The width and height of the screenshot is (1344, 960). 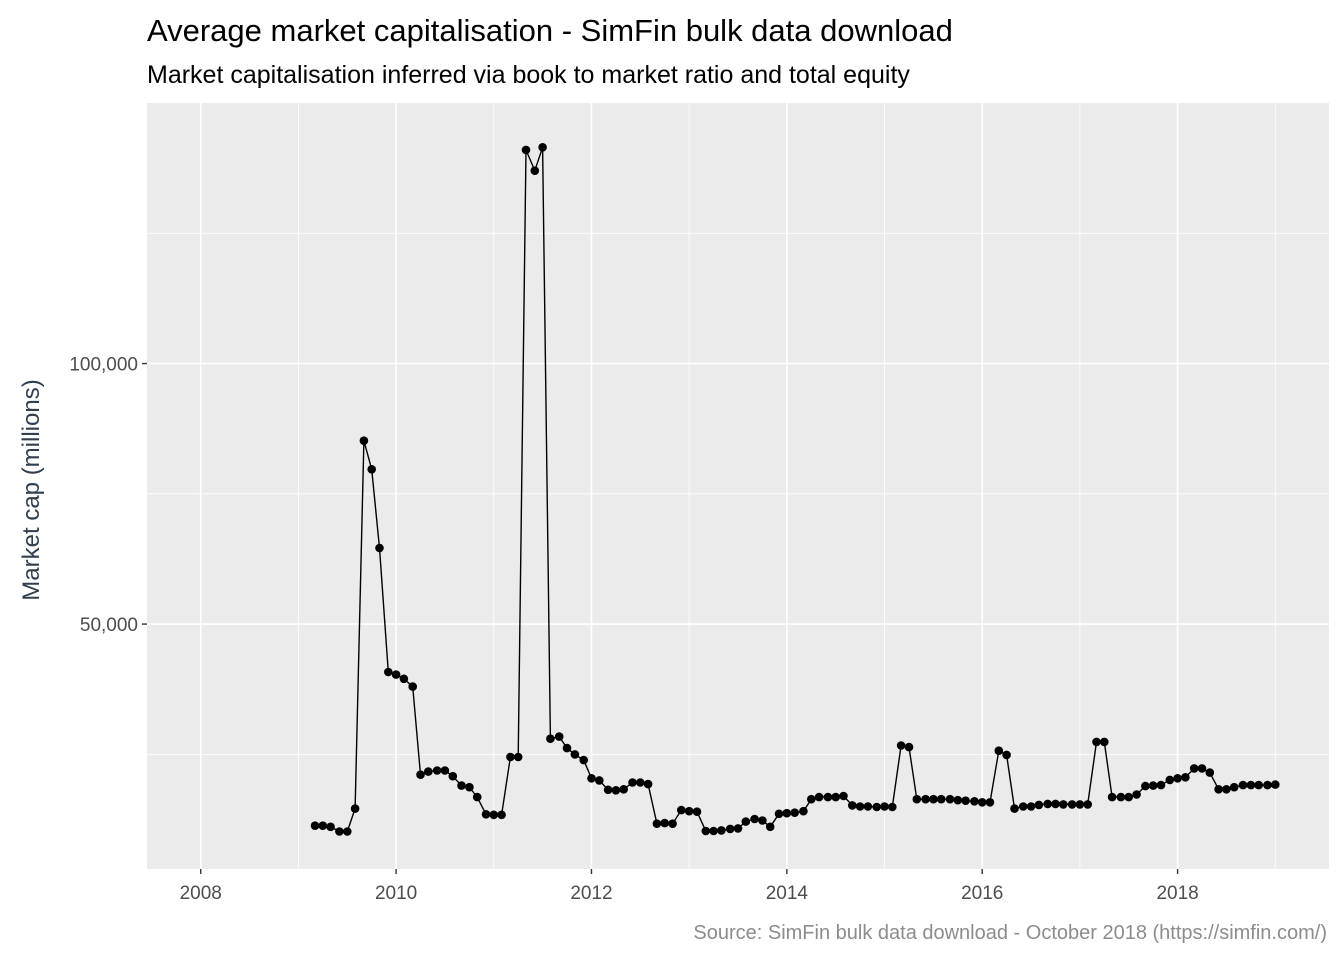 What do you see at coordinates (591, 893) in the screenshot?
I see `x-tick-label: 2012` at bounding box center [591, 893].